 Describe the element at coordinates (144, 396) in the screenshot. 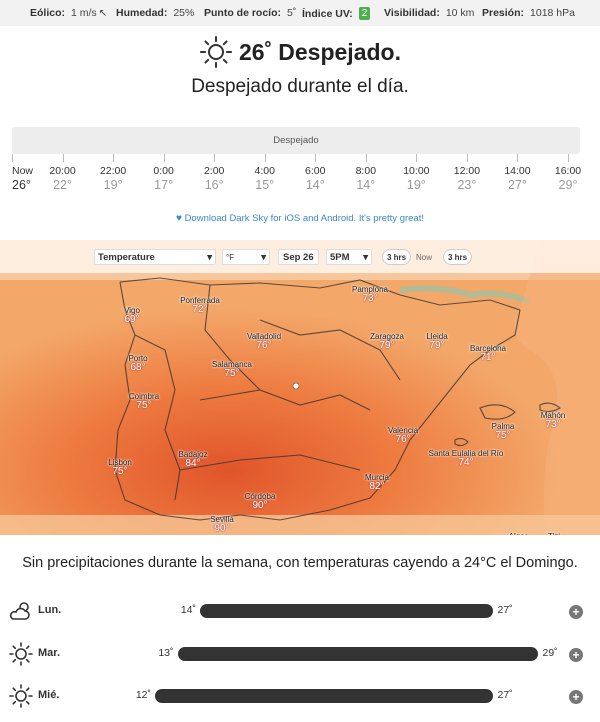

I see `city-name: Coimbra` at that location.